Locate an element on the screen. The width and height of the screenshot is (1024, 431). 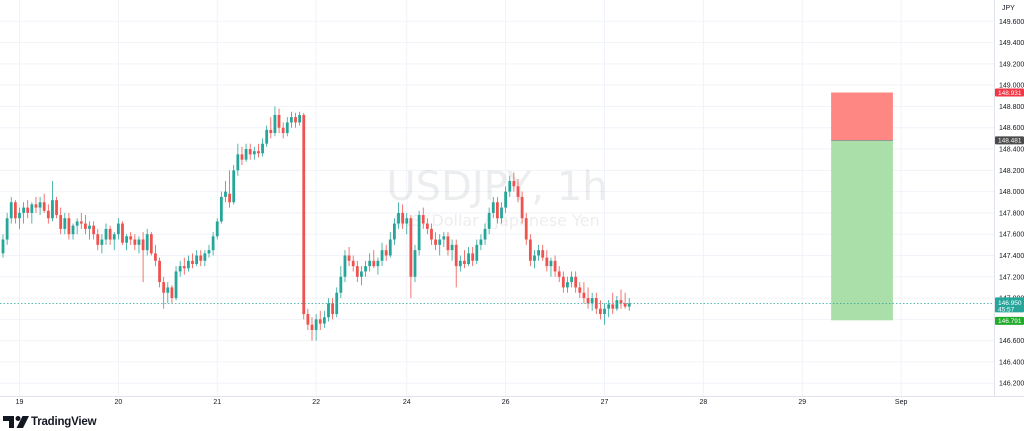
y-tick-label: 148.600 is located at coordinates (1011, 128).